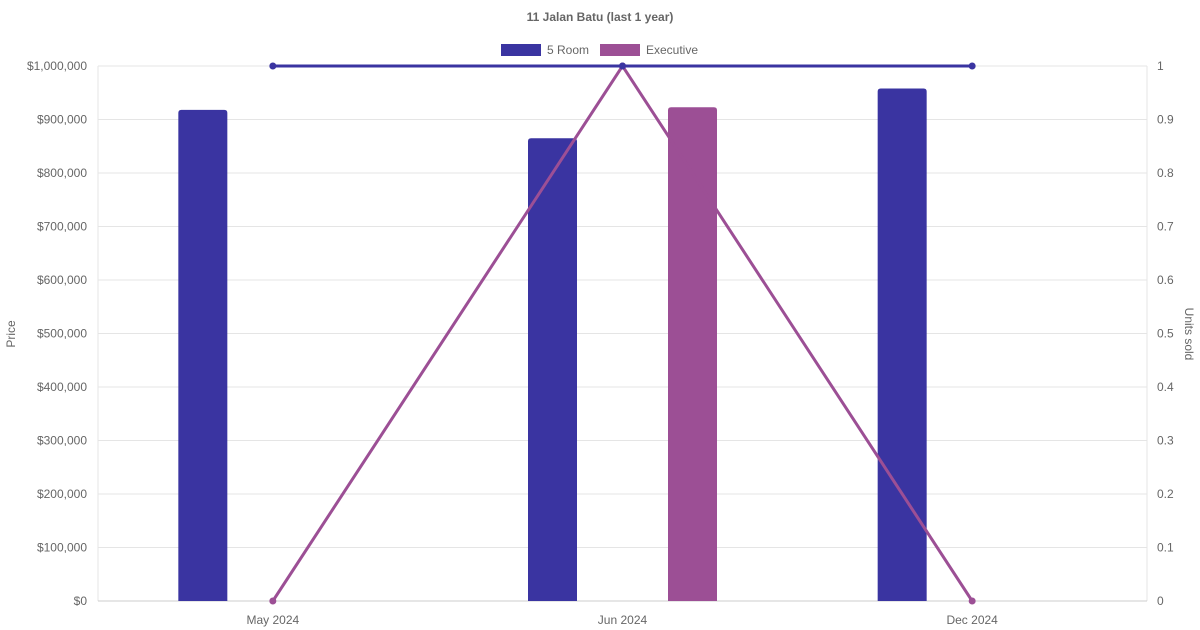 The image size is (1200, 630). I want to click on y-left-tick-label: $1,000,000, so click(57, 66).